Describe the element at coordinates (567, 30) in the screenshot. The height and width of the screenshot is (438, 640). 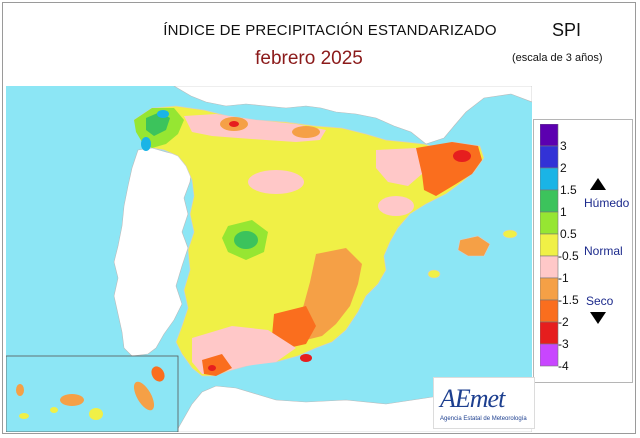
I see `index-name: SPI` at that location.